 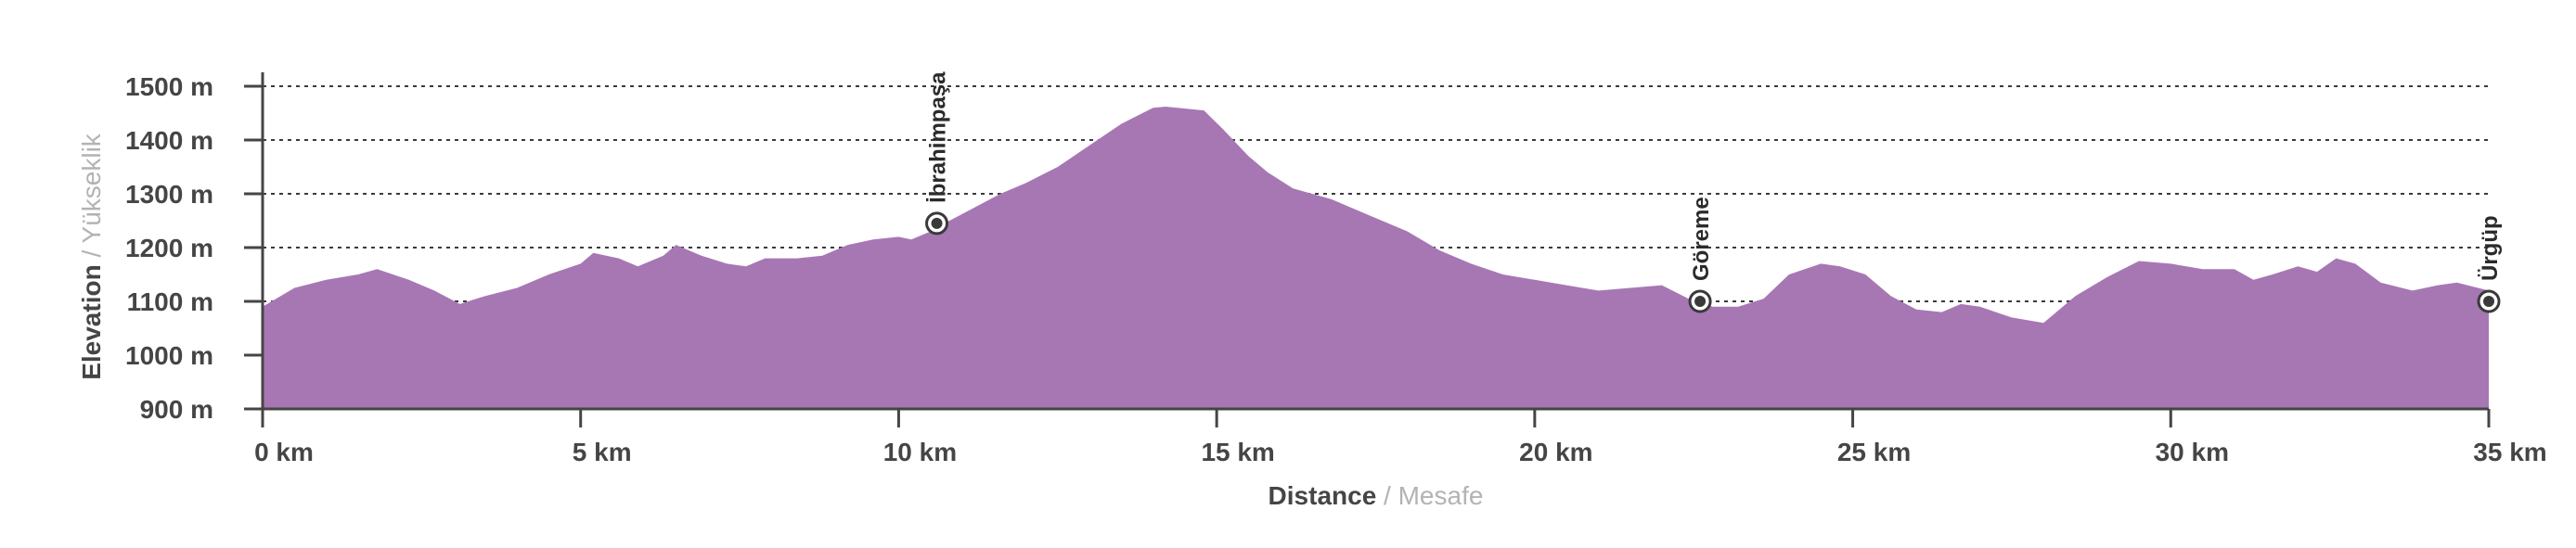 What do you see at coordinates (1701, 239) in the screenshot?
I see `waypoint-label-1: Göreme` at bounding box center [1701, 239].